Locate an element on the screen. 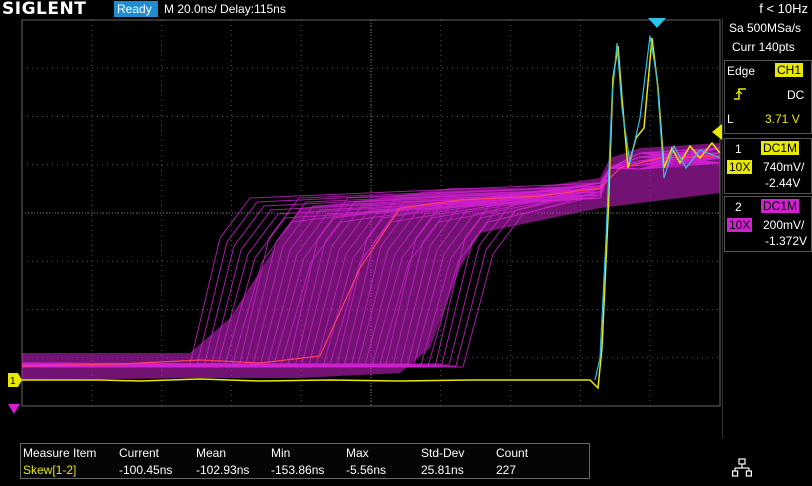 Image resolution: width=812 pixels, height=486 pixels. ch2-panel: 2 DC1M 10X 200mV/ -1.372V is located at coordinates (768, 224).